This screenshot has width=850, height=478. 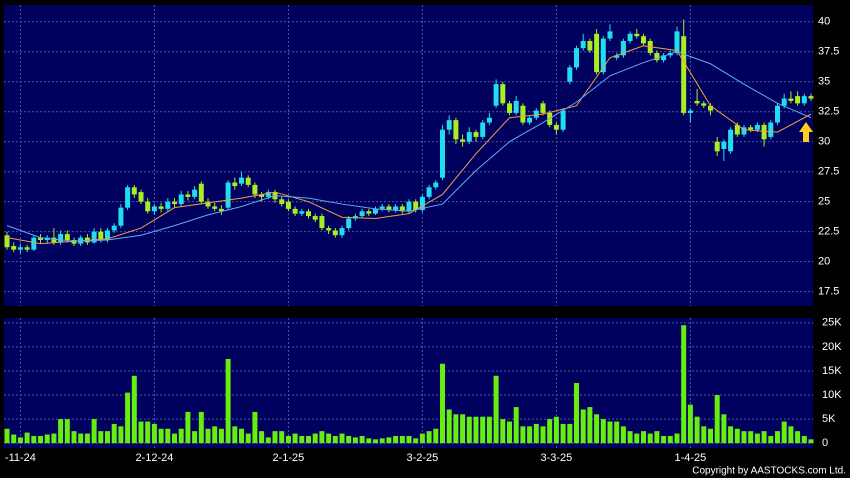 What do you see at coordinates (824, 142) in the screenshot?
I see `y-tick-label: 30` at bounding box center [824, 142].